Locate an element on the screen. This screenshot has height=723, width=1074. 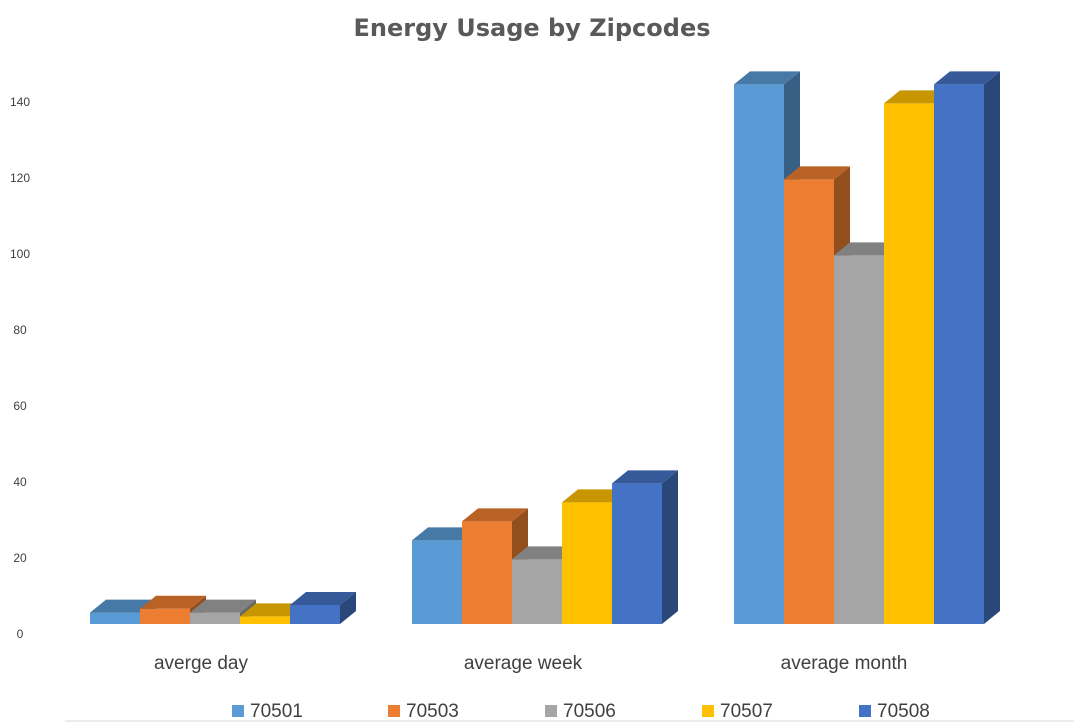
y-tick-label: 20 is located at coordinates (20, 558).